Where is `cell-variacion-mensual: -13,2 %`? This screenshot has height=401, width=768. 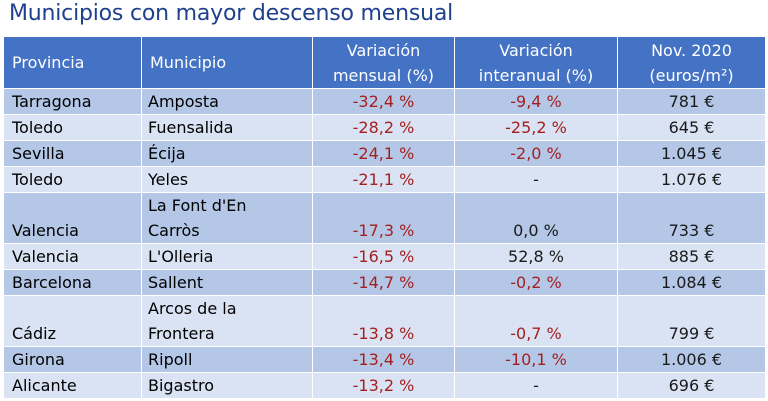 cell-variacion-mensual: -13,2 % is located at coordinates (384, 386).